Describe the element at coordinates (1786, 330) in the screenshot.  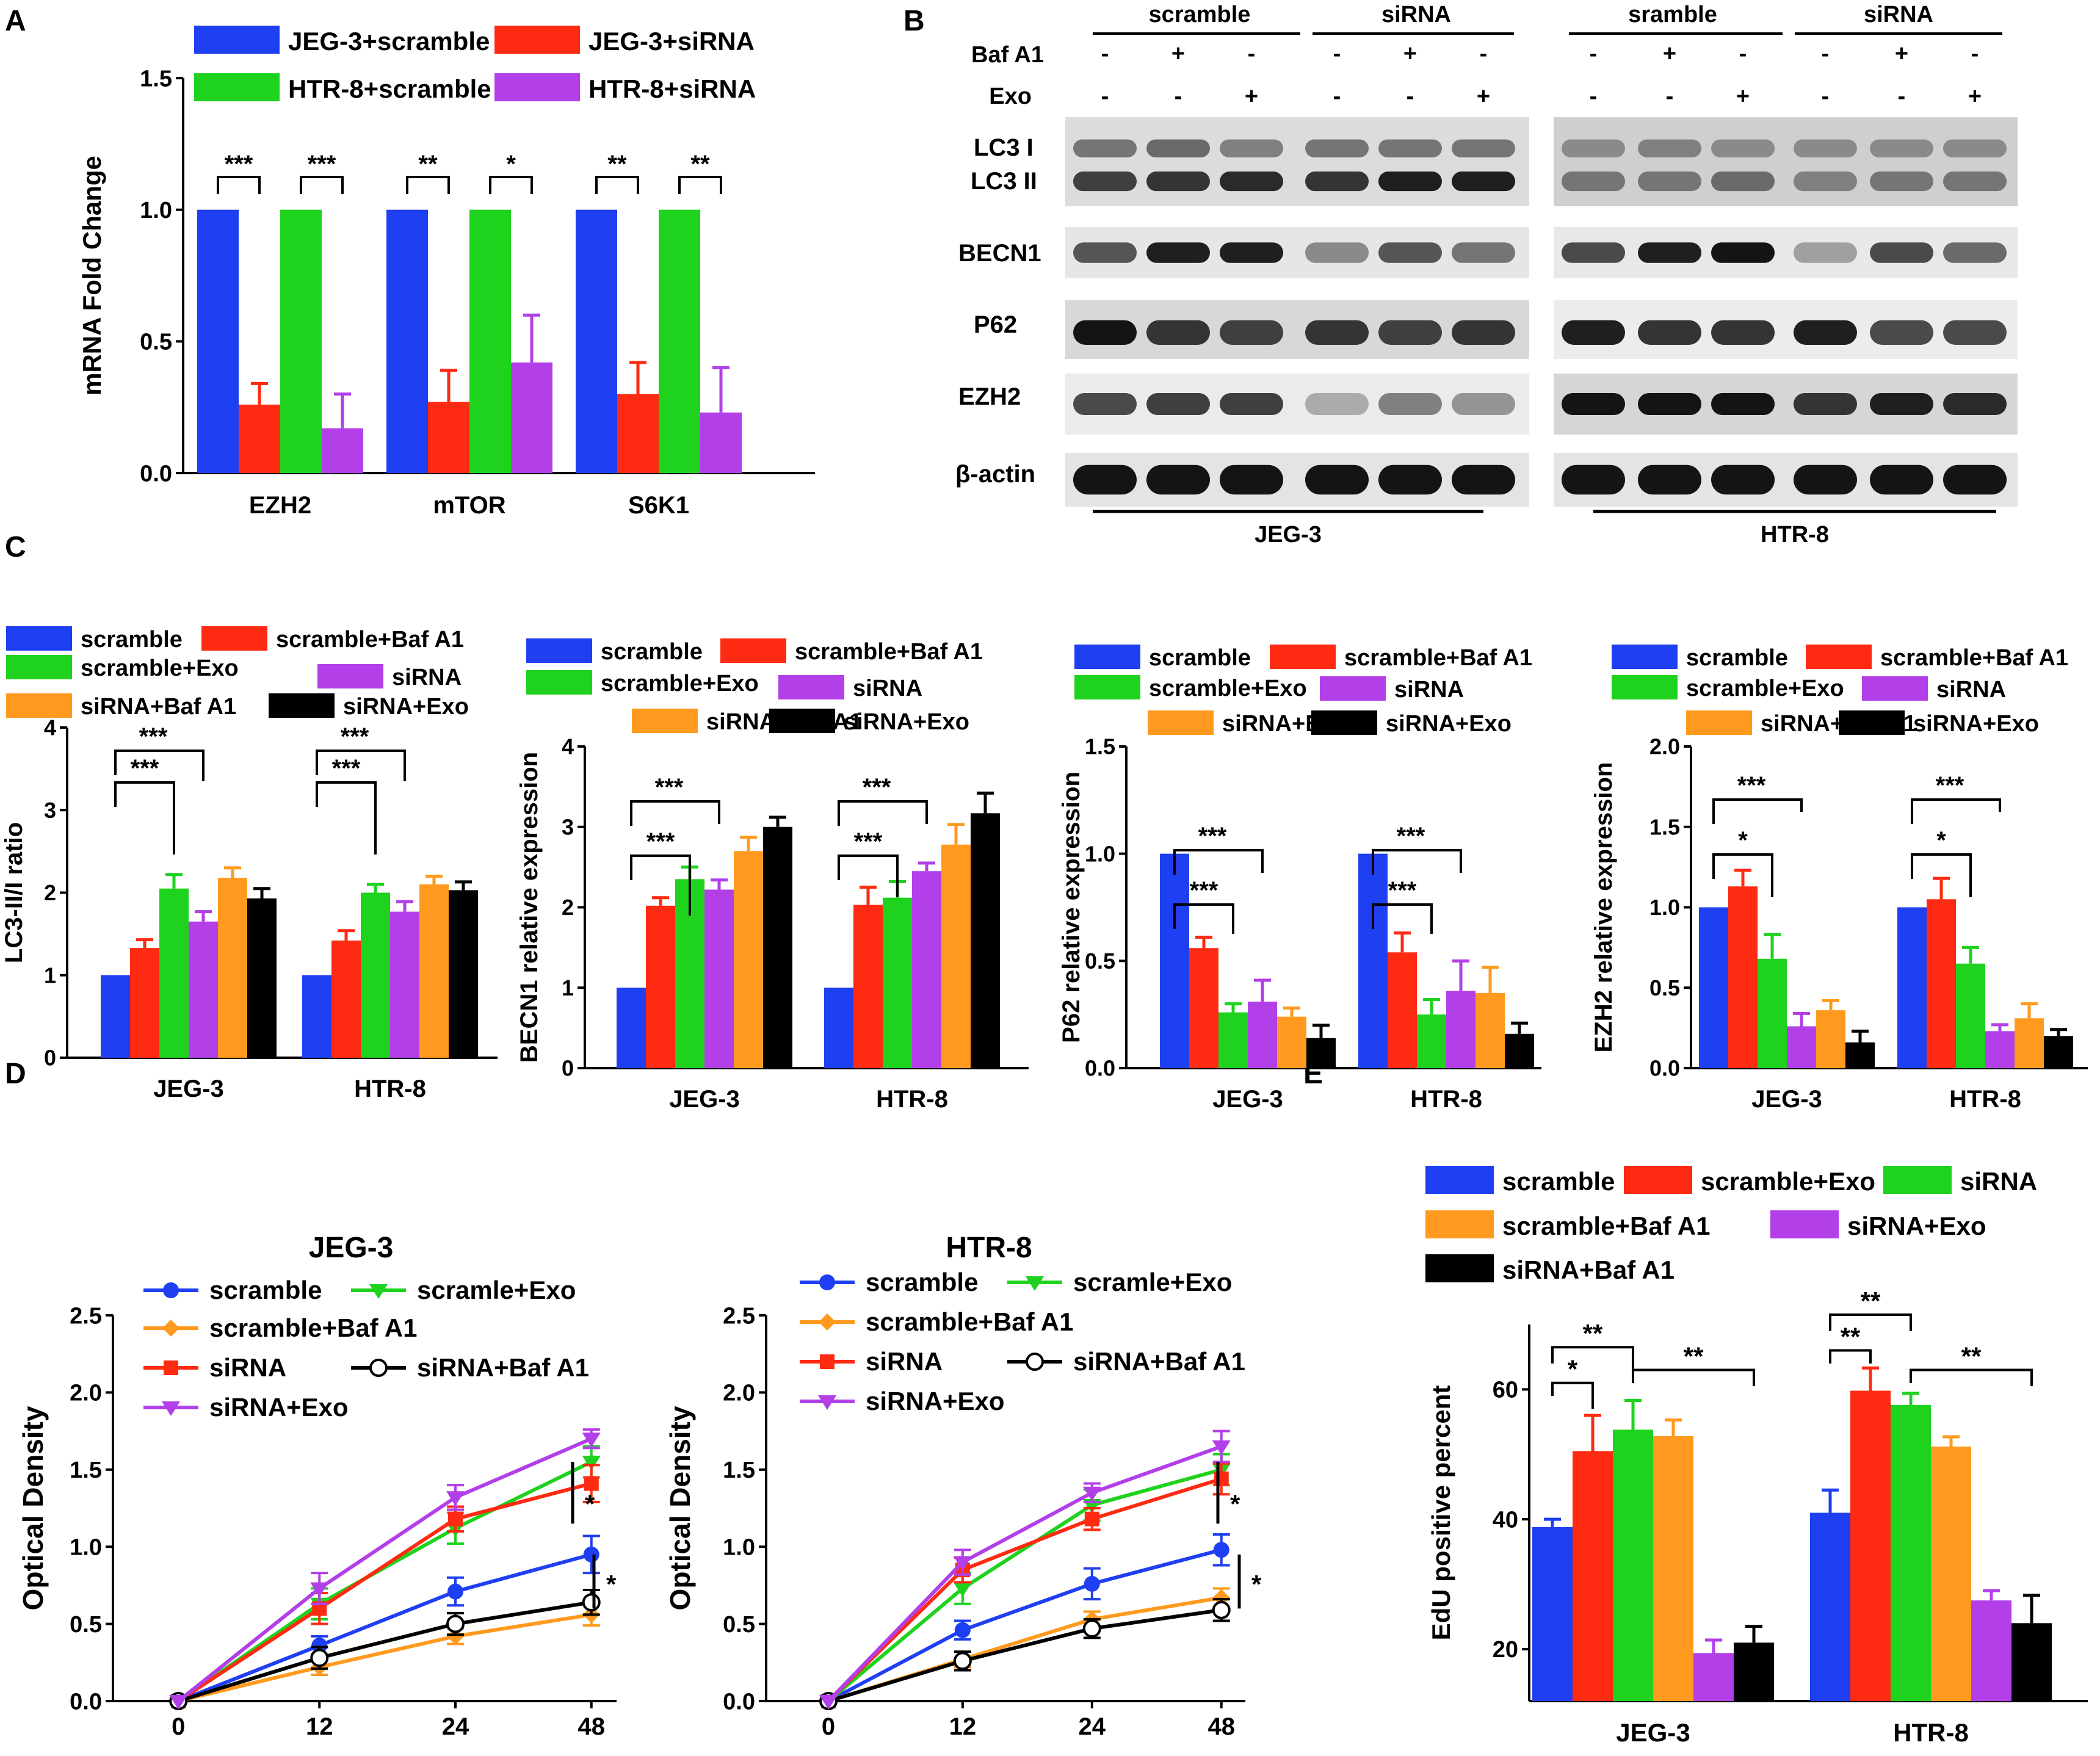
I see `blot-background-htr8` at that location.